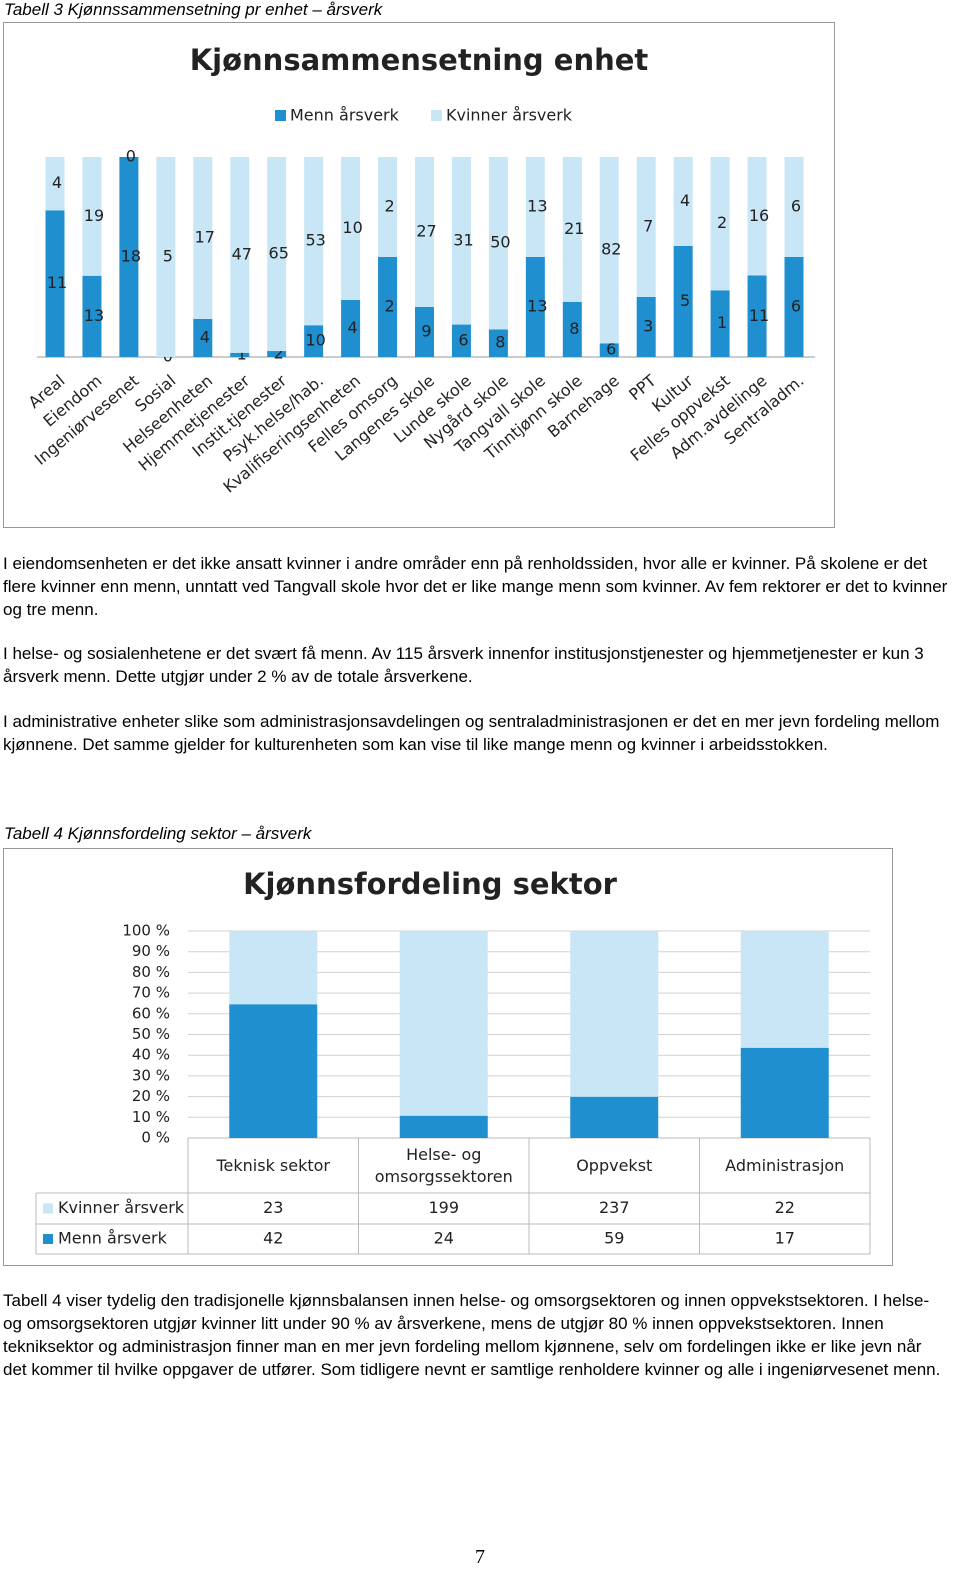 This screenshot has width=960, height=1595. I want to click on data-label: 8, so click(500, 342).